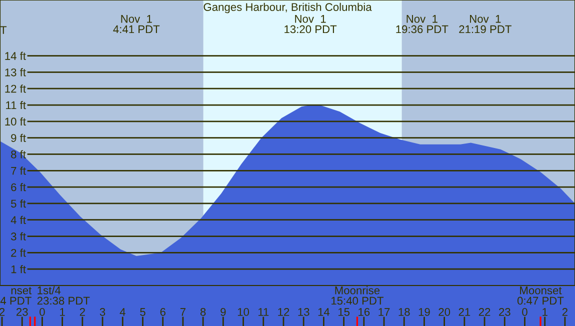 This screenshot has width=575, height=326. I want to click on y-tick-label: 9 ft, so click(18, 138).